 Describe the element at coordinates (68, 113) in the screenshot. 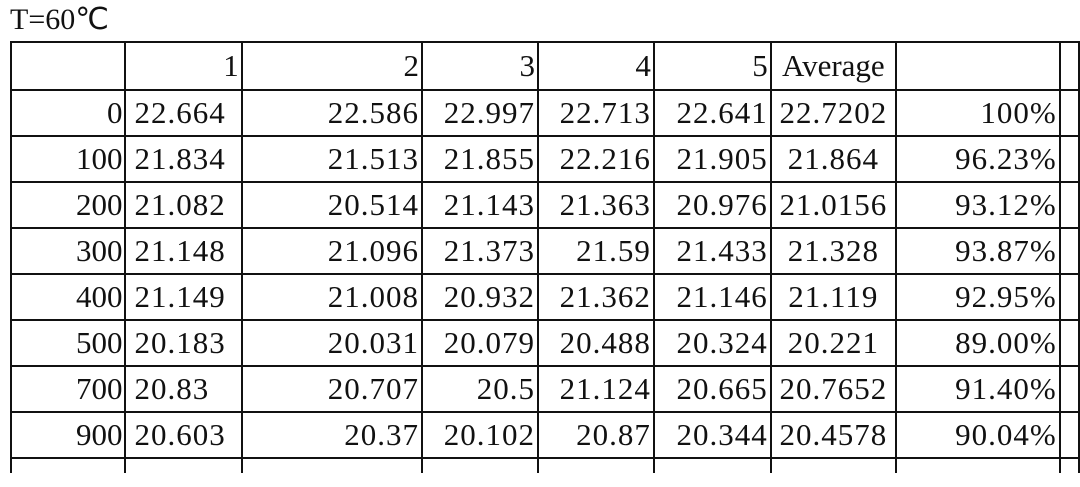

I see `row-label: 0` at that location.